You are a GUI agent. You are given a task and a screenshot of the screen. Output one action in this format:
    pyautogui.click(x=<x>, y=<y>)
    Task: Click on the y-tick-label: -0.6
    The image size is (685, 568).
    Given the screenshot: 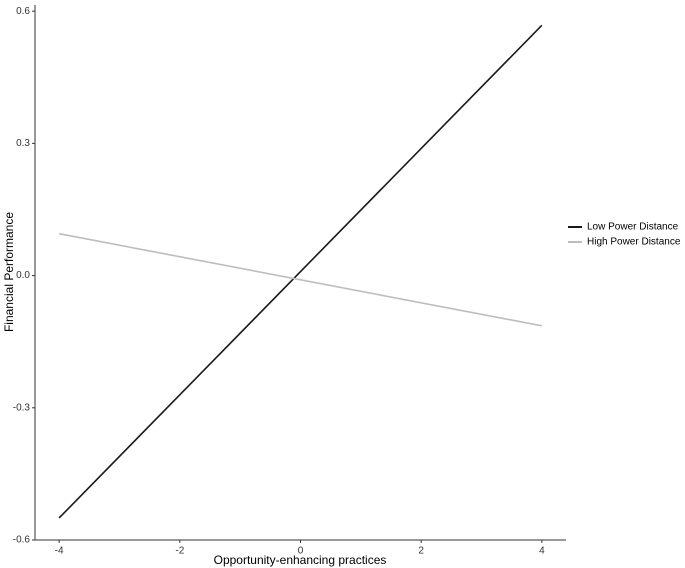 What is the action you would take?
    pyautogui.click(x=22, y=540)
    